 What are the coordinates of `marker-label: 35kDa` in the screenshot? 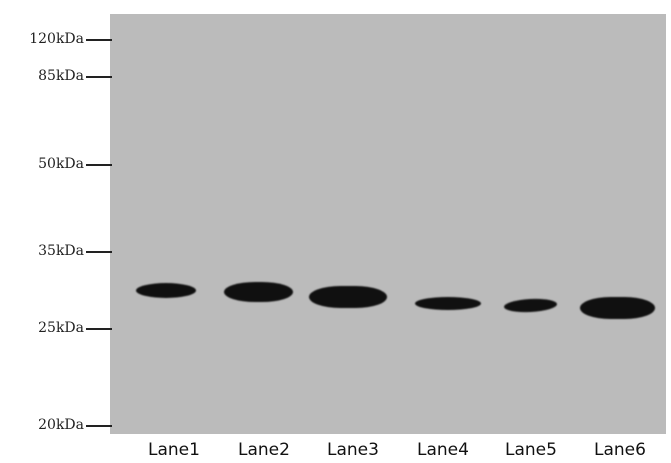 It's located at (61, 251).